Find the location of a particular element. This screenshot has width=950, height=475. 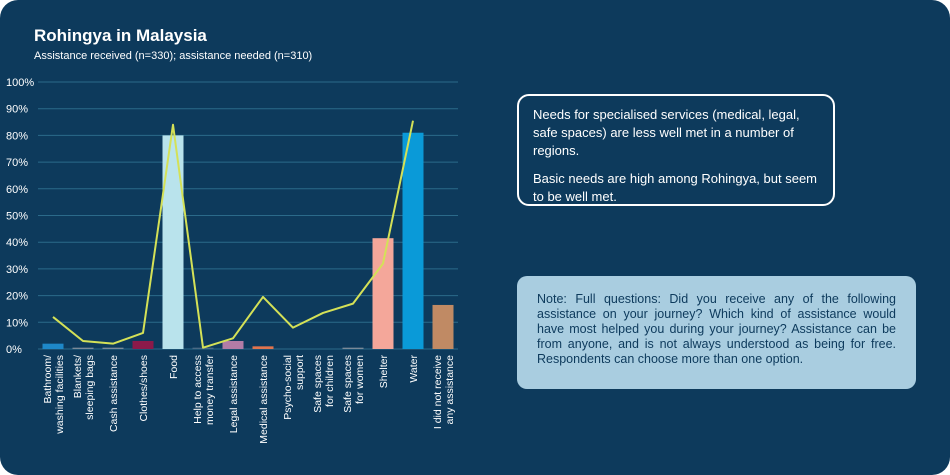

y-tick-label: 70% is located at coordinates (17, 163).